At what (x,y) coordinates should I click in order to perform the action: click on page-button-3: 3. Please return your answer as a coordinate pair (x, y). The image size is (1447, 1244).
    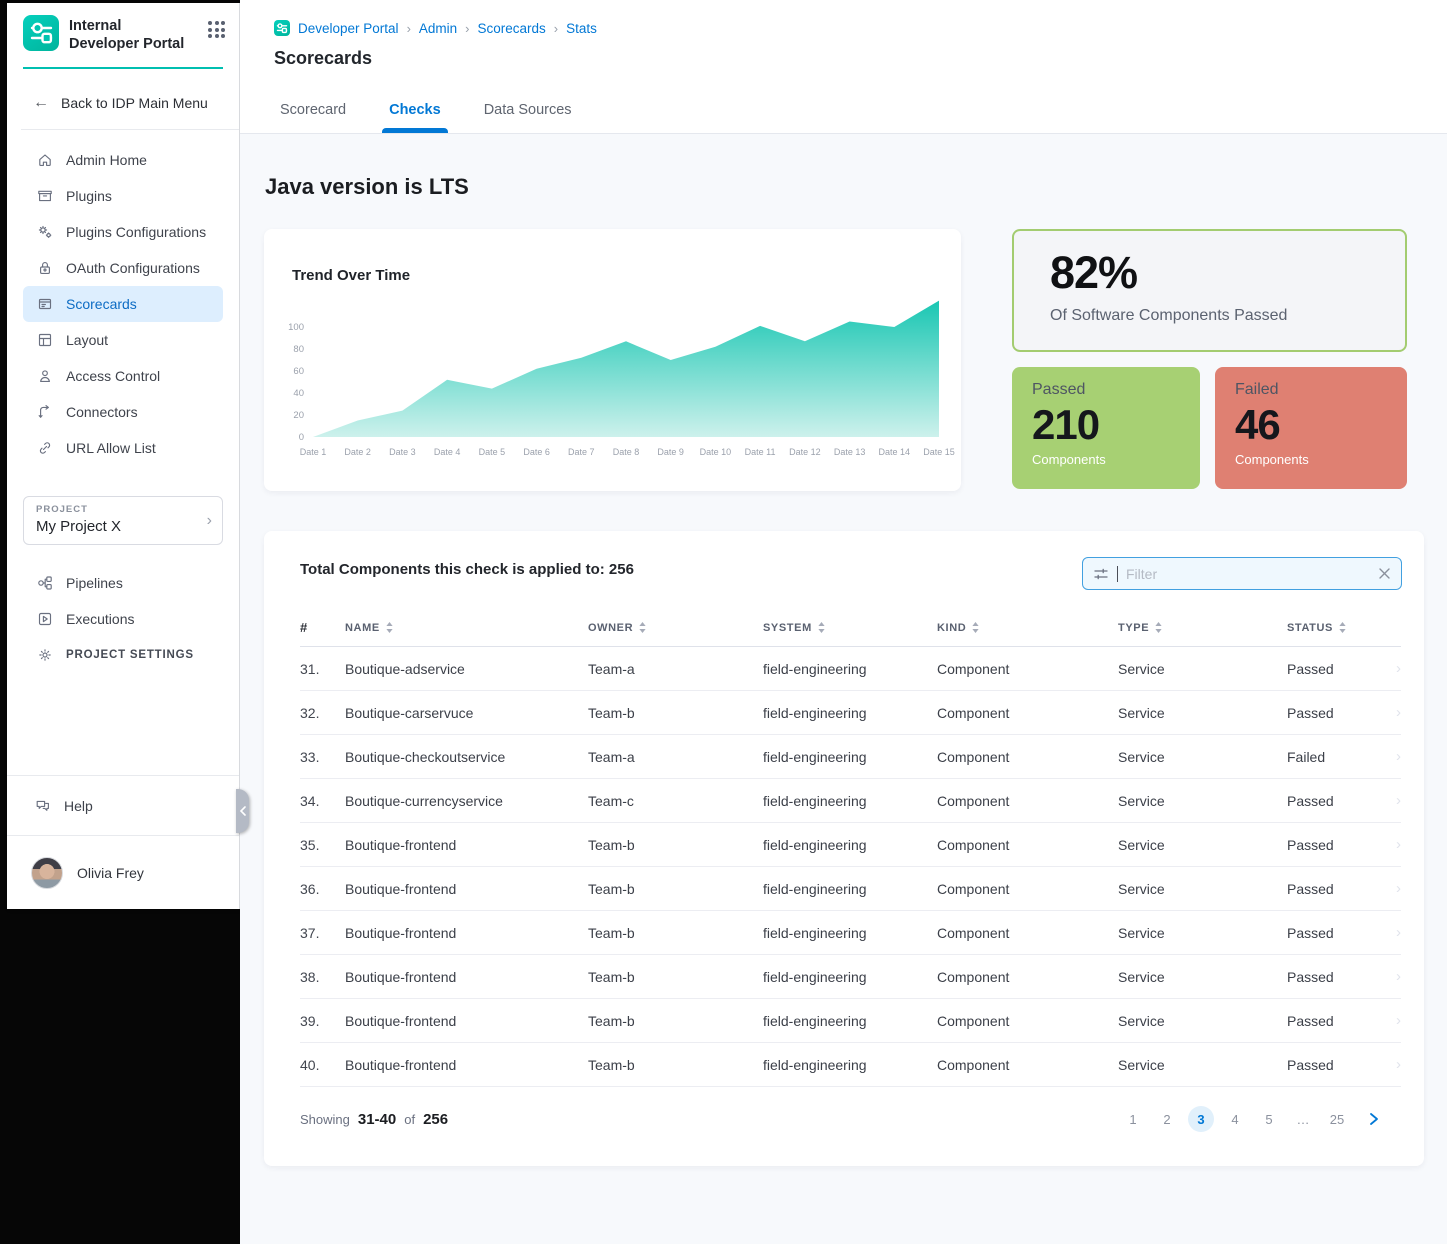
    Looking at the image, I should click on (1201, 1119).